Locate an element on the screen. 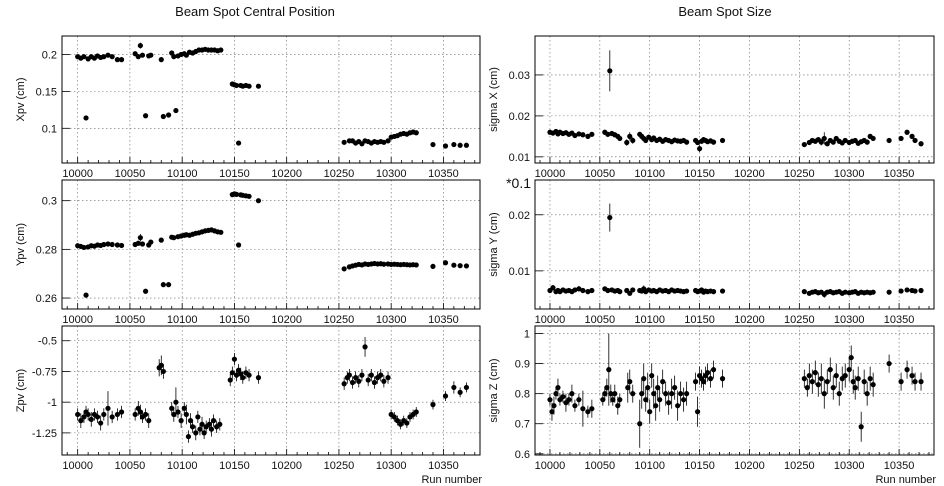 Image resolution: width=944 pixels, height=486 pixels. y-tick-label: 0.2 is located at coordinates (49, 55).